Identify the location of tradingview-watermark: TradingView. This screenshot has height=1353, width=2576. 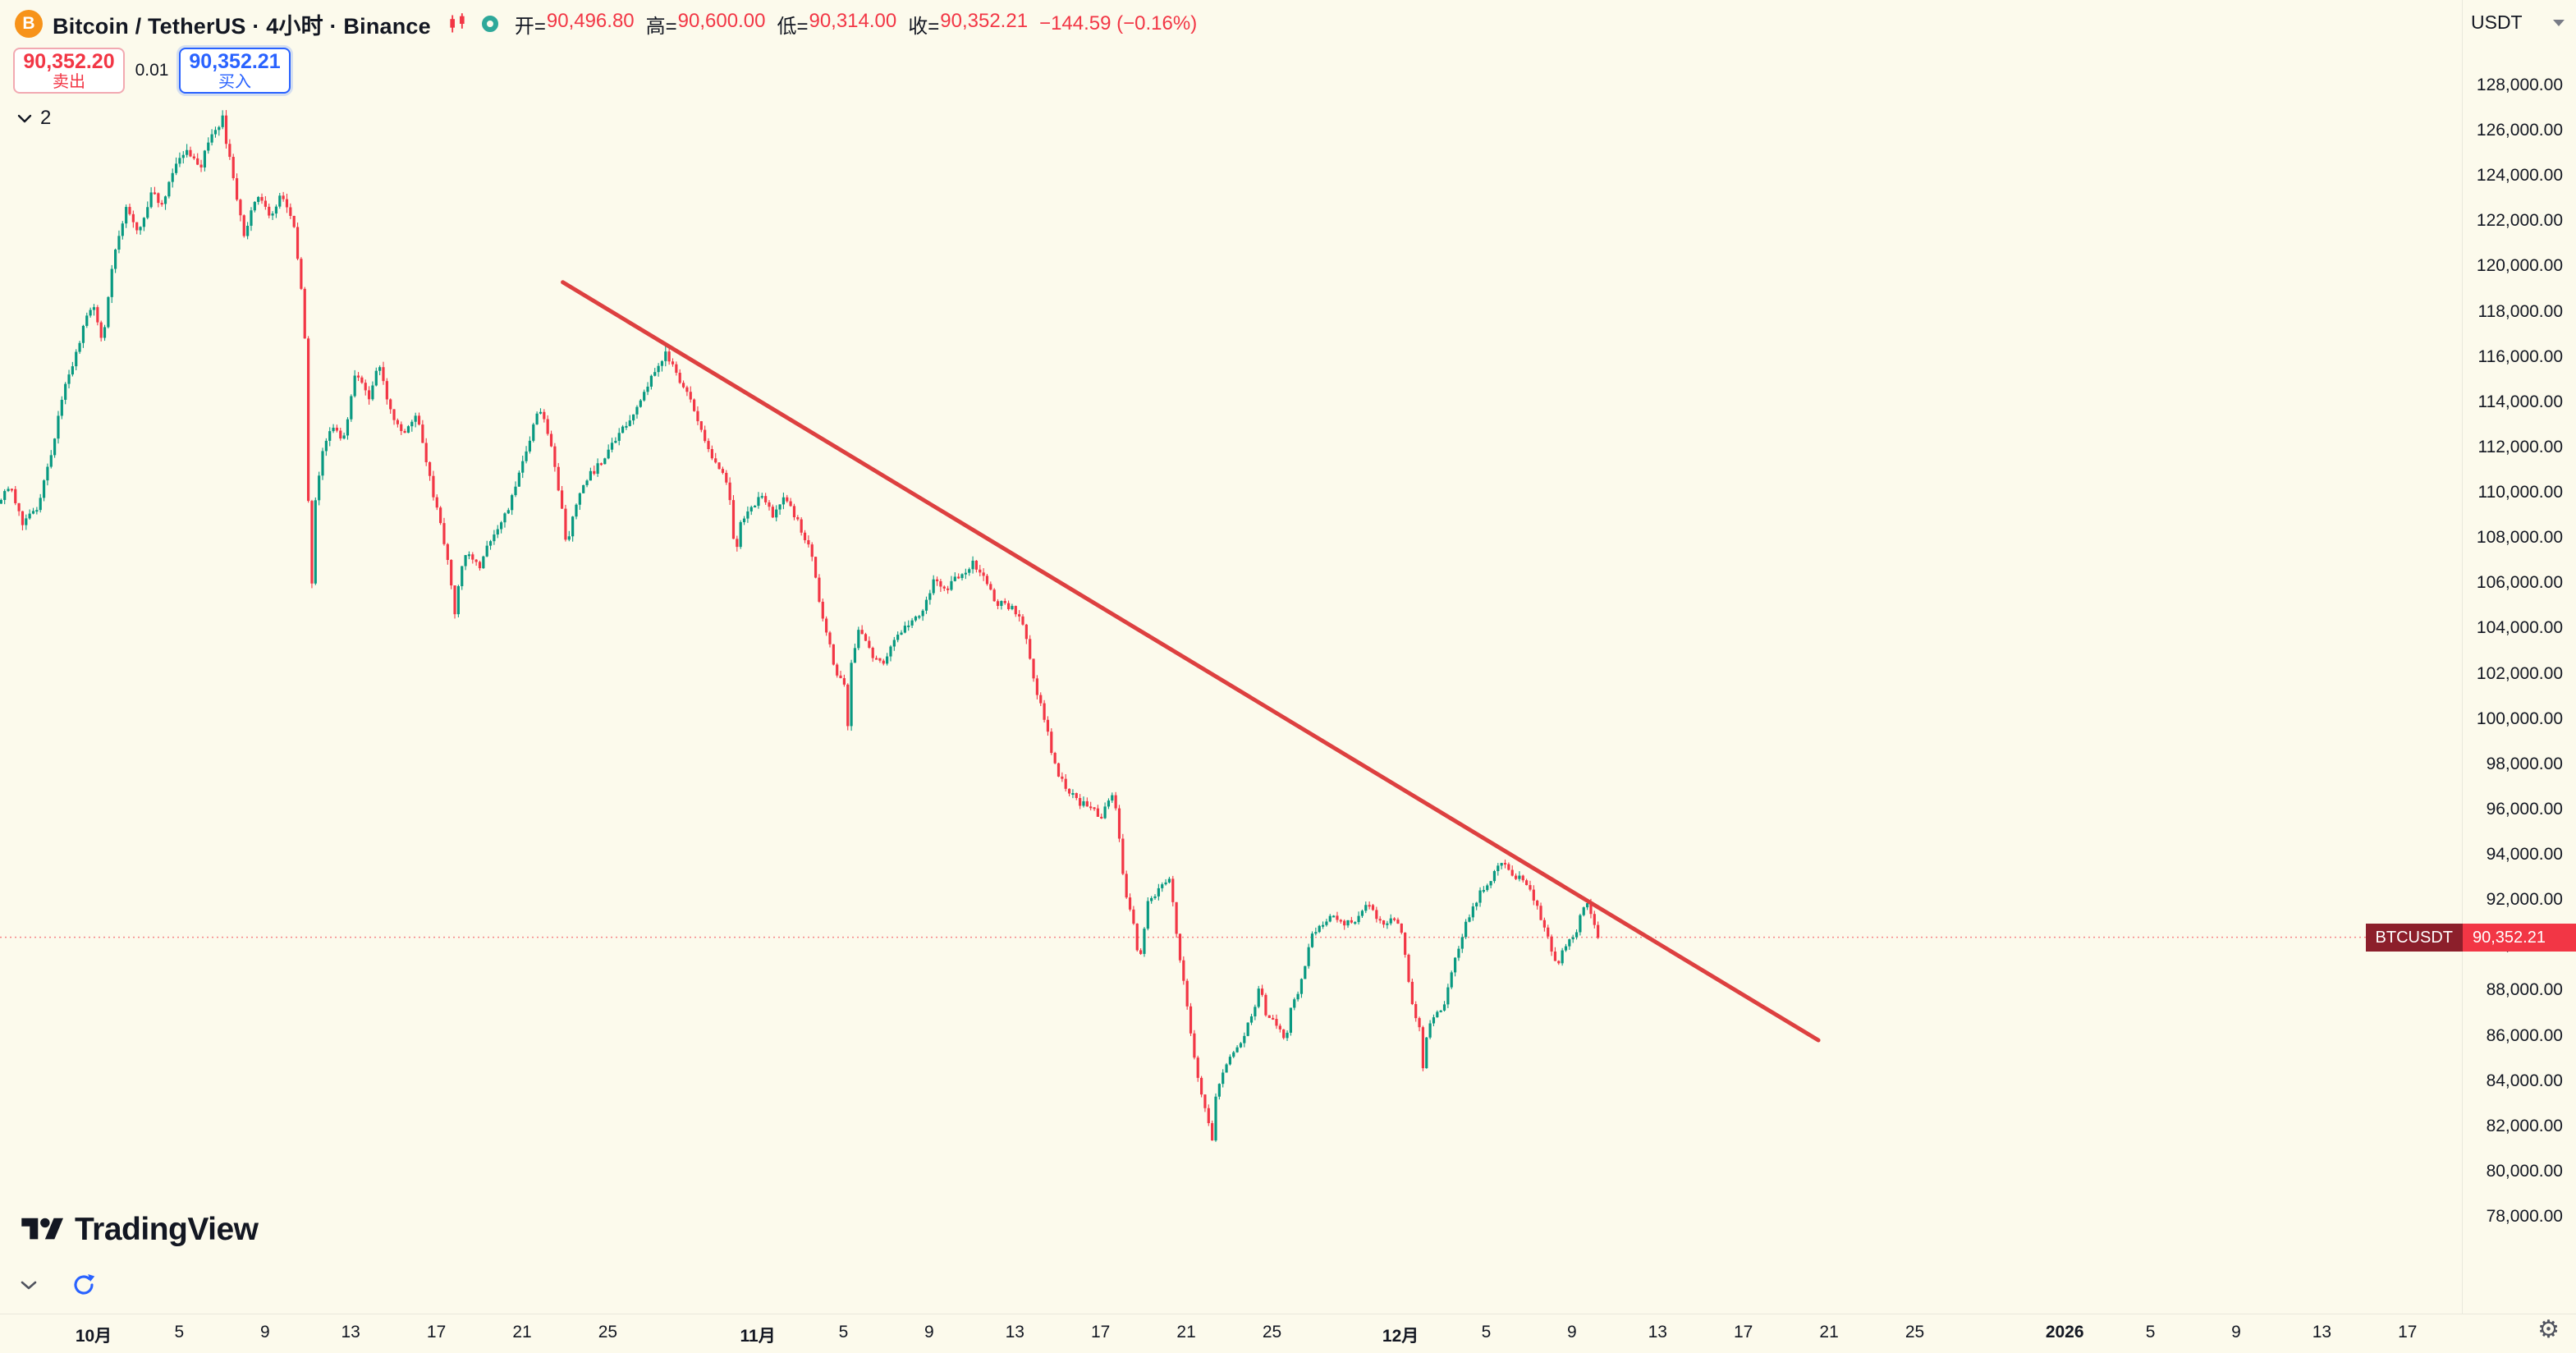
(140, 1230).